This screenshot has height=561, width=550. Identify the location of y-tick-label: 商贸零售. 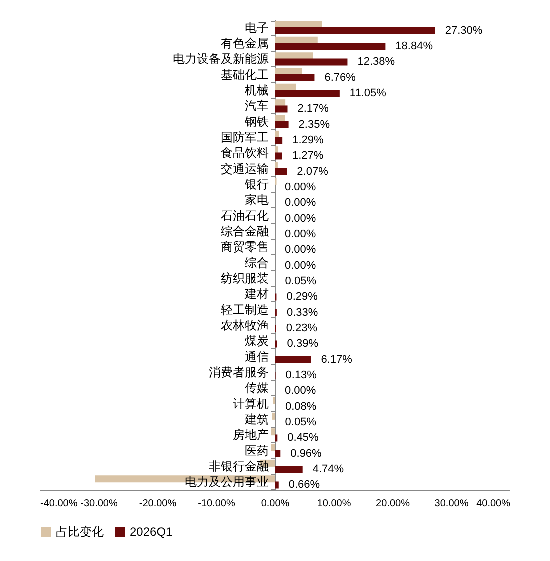
(245, 247).